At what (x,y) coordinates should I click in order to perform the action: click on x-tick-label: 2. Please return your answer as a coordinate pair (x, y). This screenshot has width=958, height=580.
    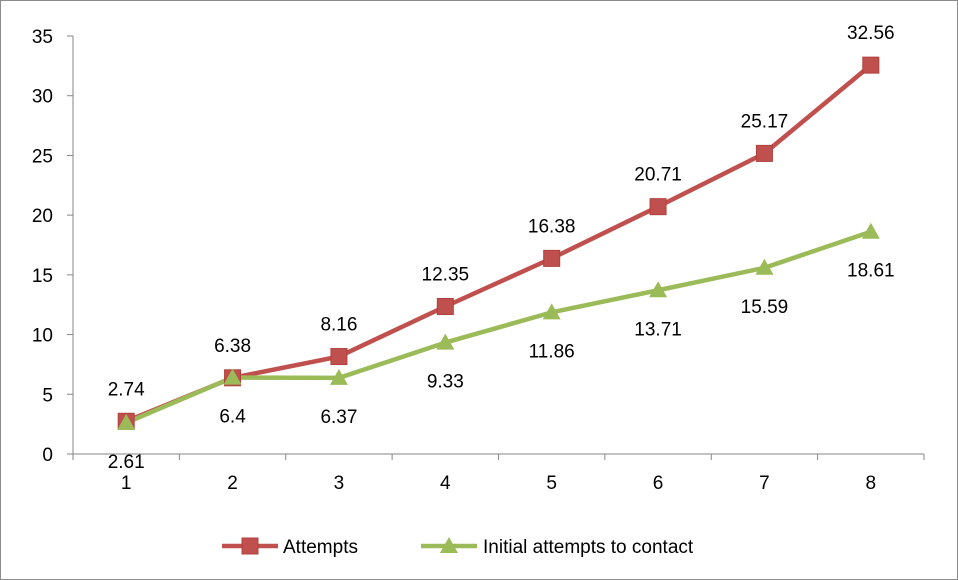
    Looking at the image, I should click on (232, 483).